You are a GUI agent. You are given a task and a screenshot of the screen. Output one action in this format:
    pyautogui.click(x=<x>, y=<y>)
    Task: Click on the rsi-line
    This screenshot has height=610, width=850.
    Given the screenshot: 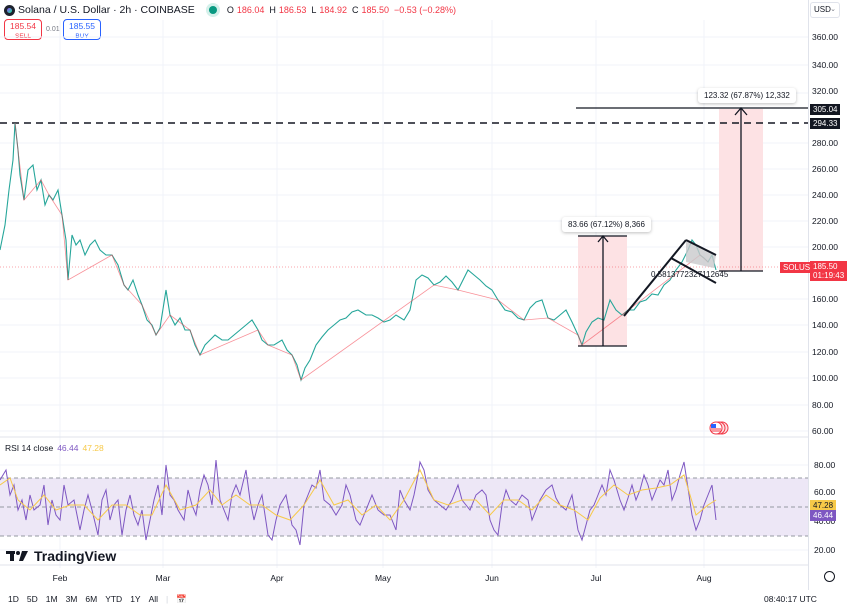 What is the action you would take?
    pyautogui.click(x=358, y=502)
    